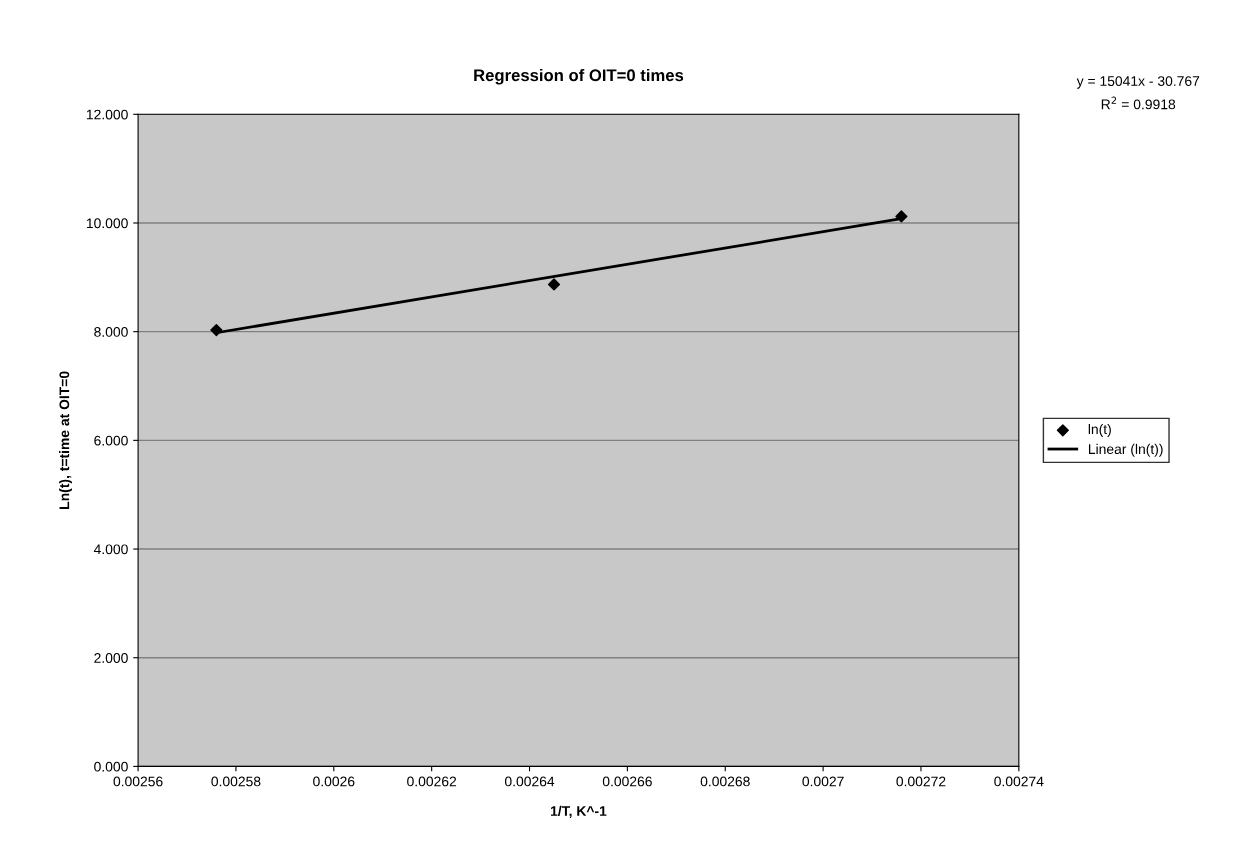 Image resolution: width=1244 pixels, height=866 pixels. What do you see at coordinates (110, 549) in the screenshot?
I see `y-tick-label: 4.000` at bounding box center [110, 549].